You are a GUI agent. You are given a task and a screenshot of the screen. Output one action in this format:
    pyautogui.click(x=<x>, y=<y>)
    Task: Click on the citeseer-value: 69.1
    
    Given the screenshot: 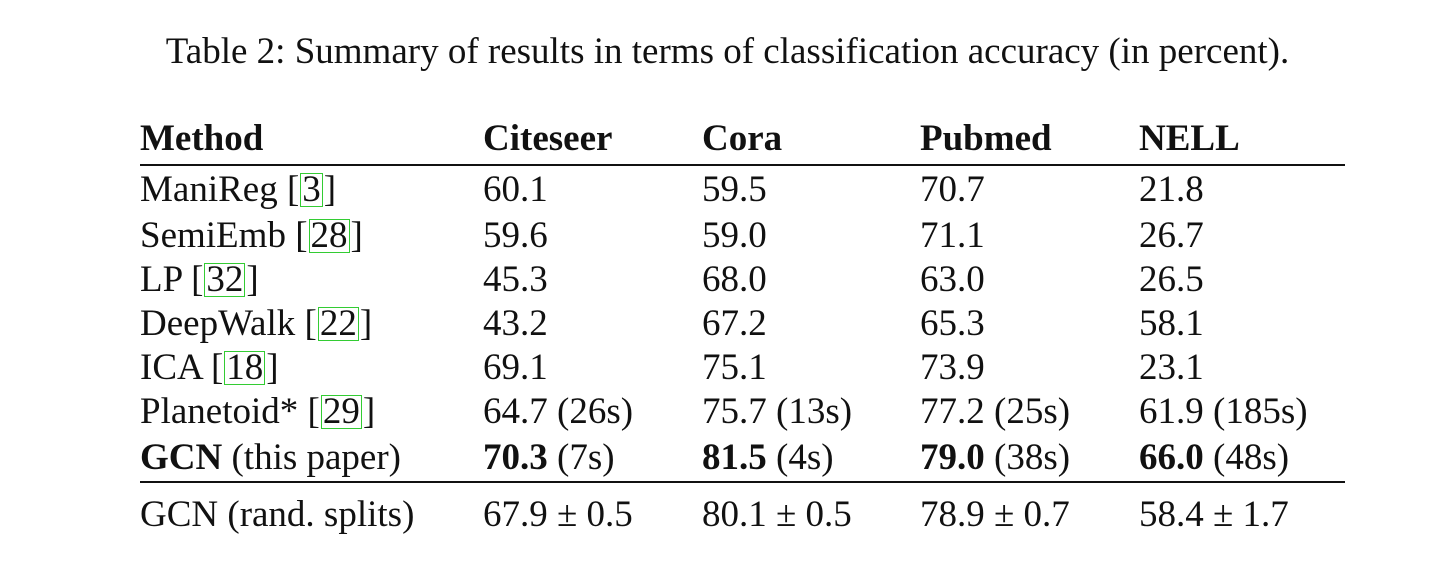 What is the action you would take?
    pyautogui.click(x=515, y=367)
    